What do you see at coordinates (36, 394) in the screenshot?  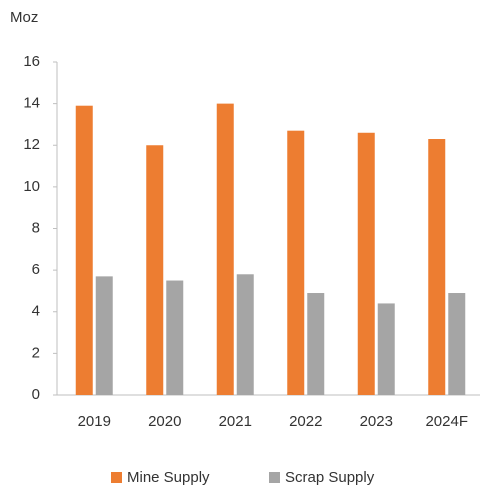 I see `y-tick-label: 0` at bounding box center [36, 394].